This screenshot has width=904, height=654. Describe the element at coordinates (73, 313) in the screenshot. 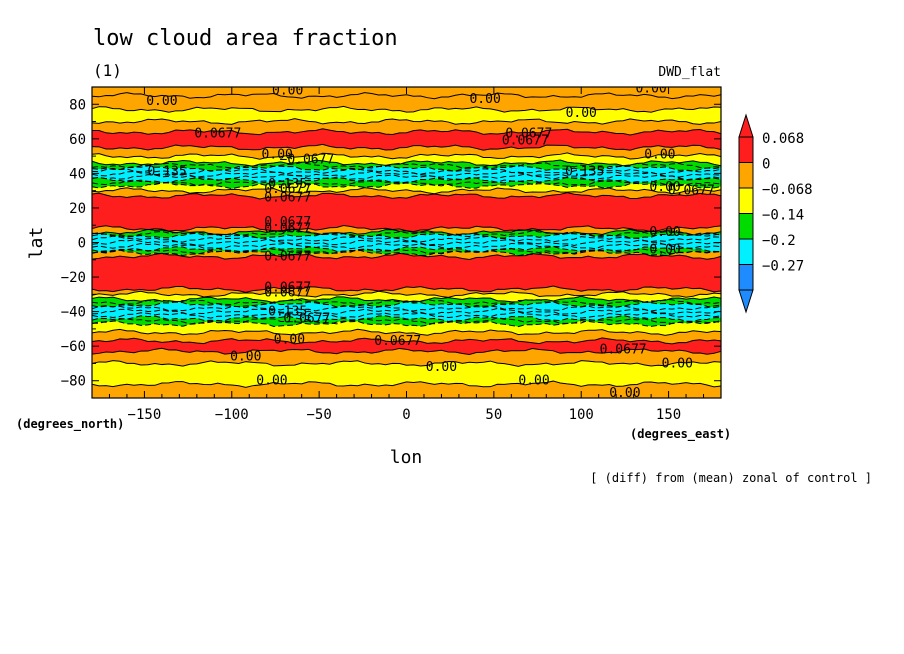

I see `y-tick-label: −40` at that location.